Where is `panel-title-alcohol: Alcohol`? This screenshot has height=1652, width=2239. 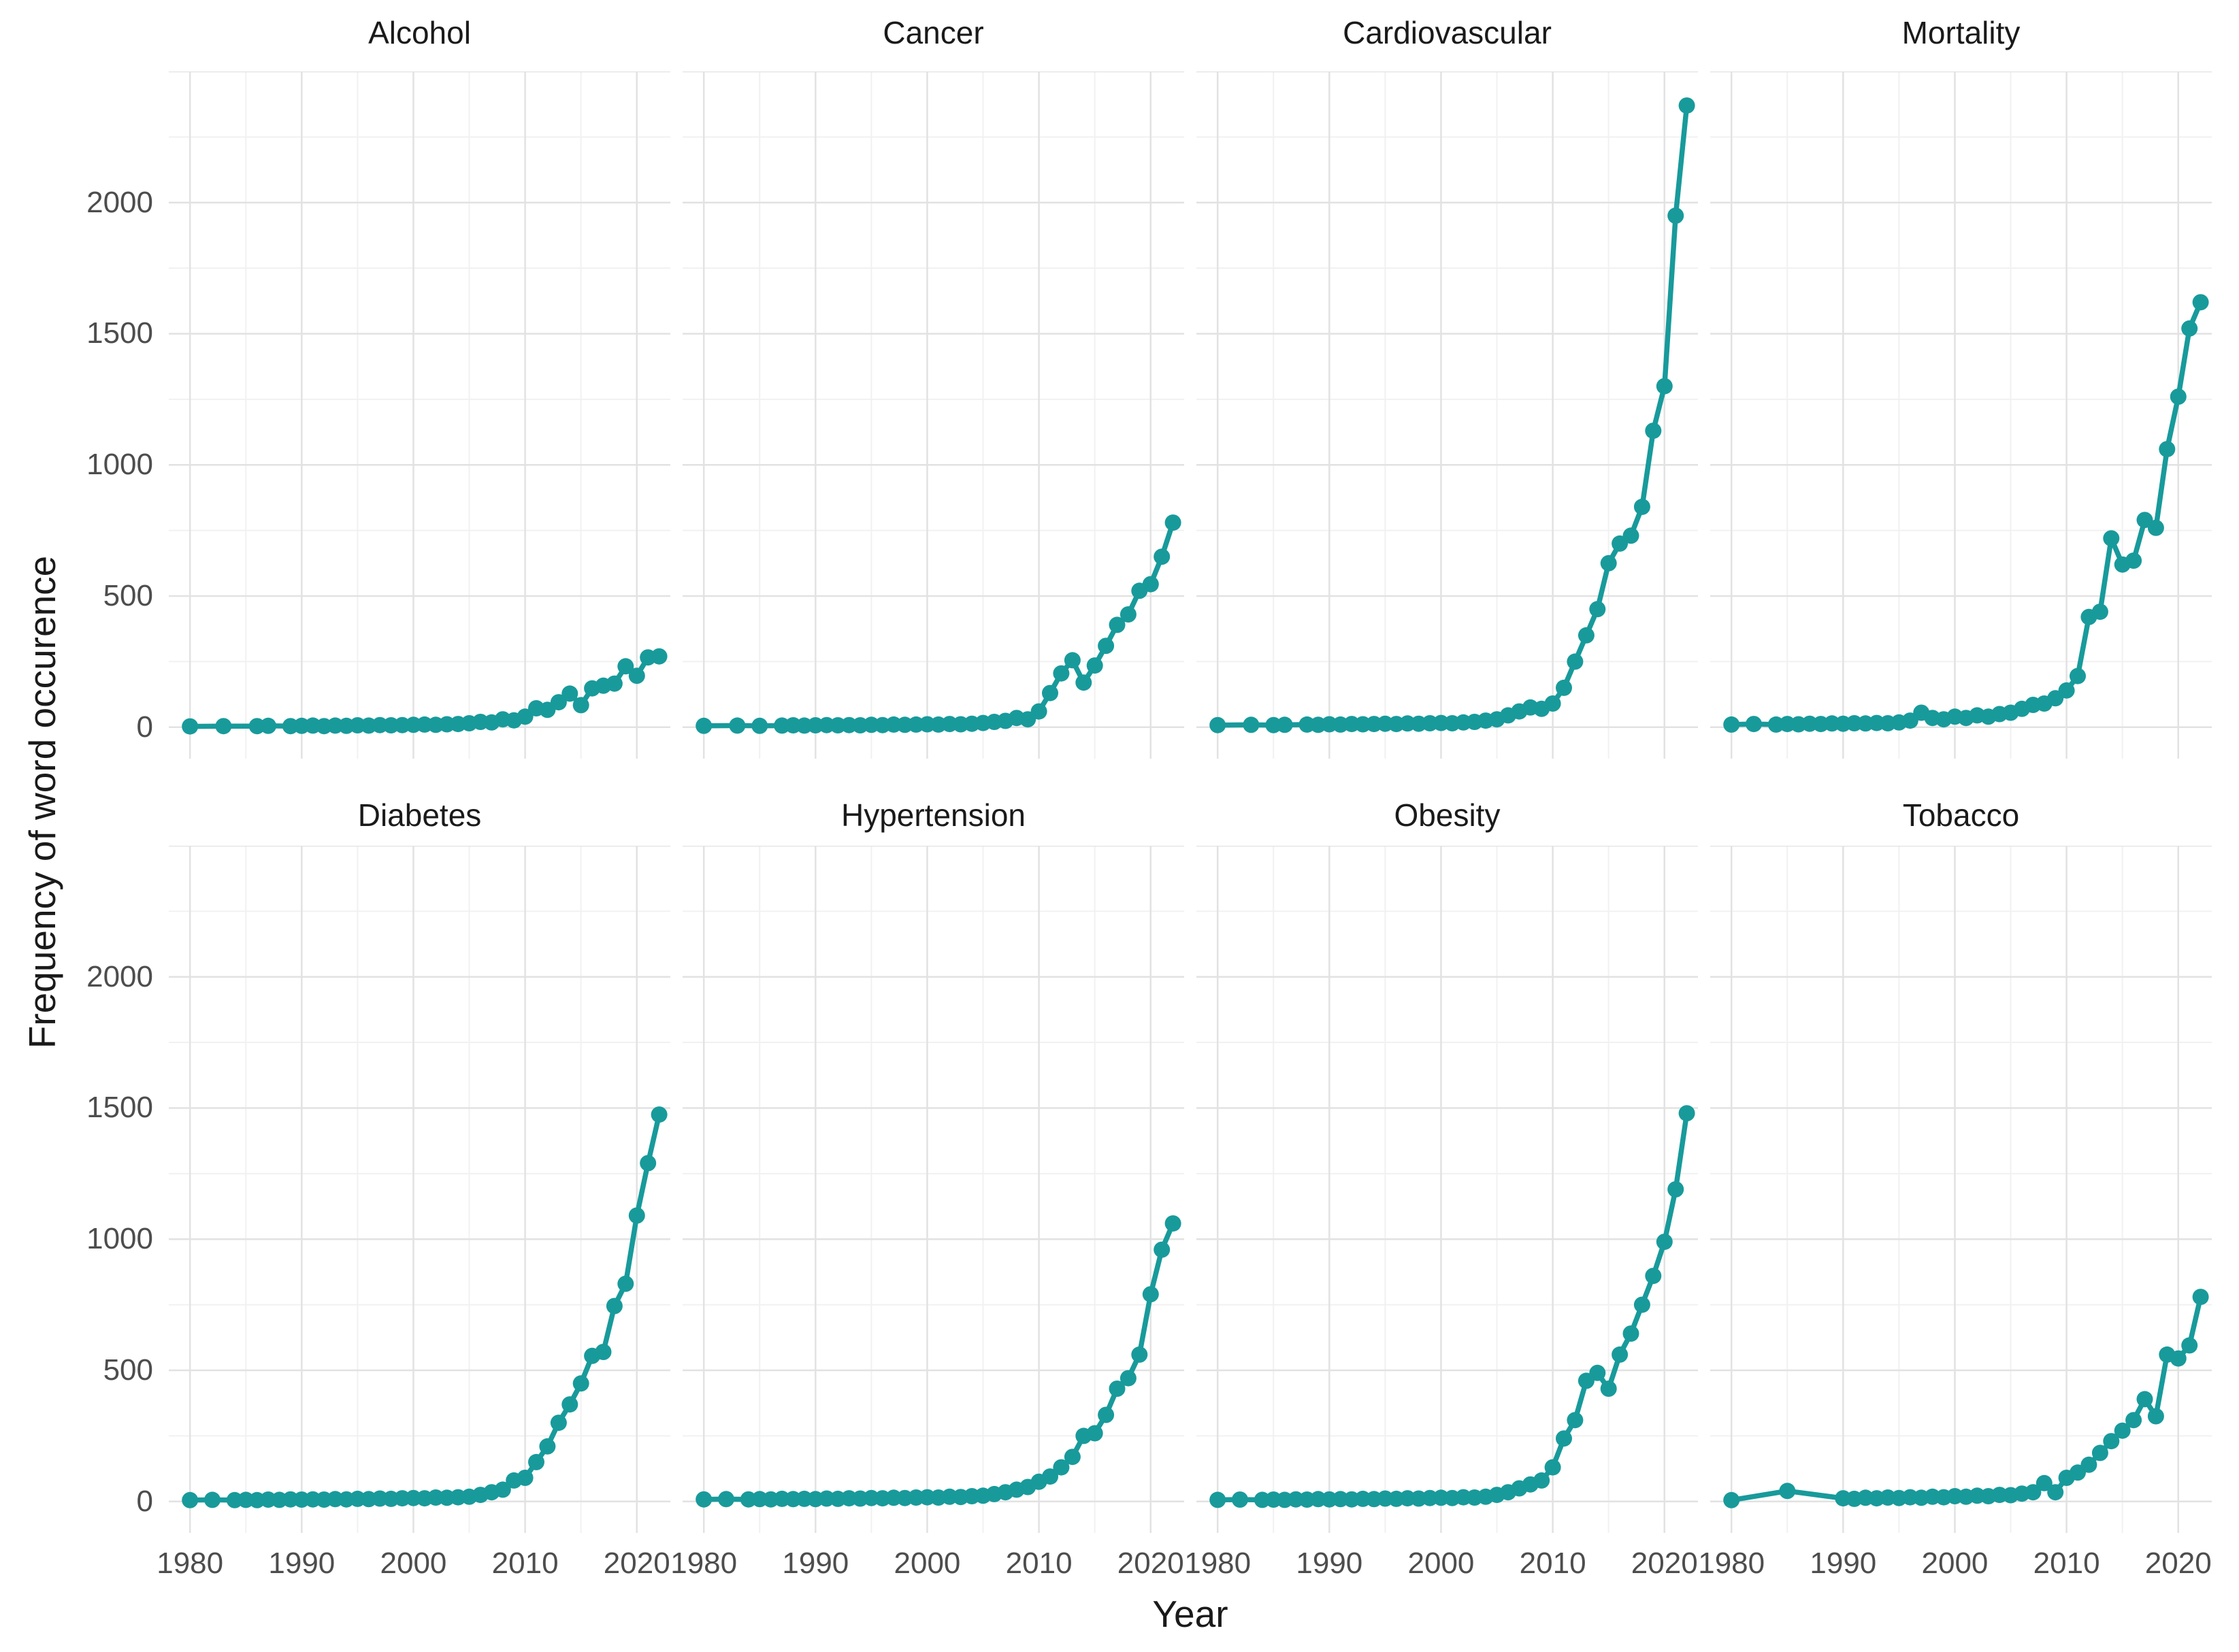 panel-title-alcohol: Alcohol is located at coordinates (419, 32).